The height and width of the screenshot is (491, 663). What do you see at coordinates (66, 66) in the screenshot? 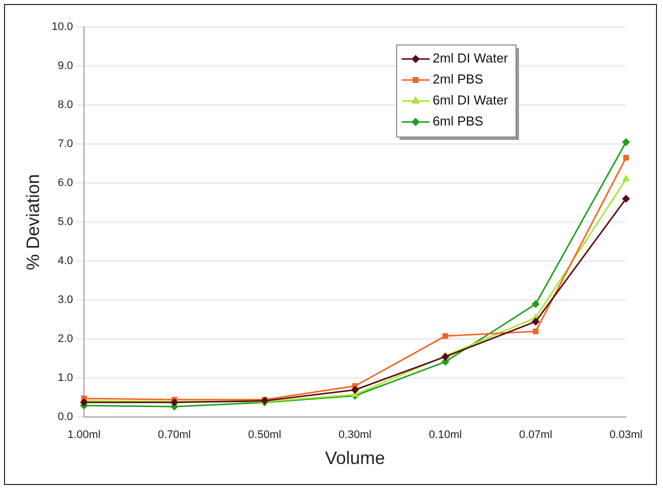
I see `y-tick-label: 9.0` at bounding box center [66, 66].